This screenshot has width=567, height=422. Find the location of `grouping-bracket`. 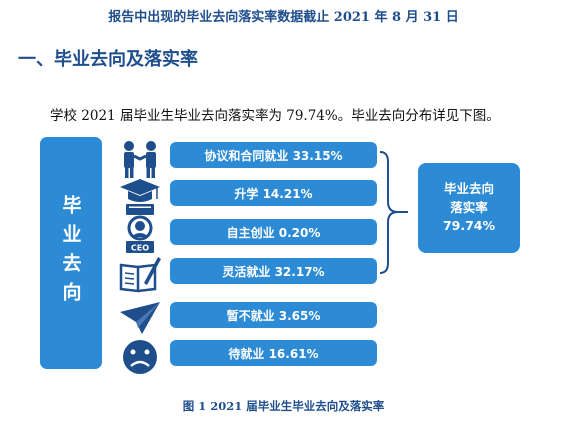

grouping-bracket is located at coordinates (393, 212).